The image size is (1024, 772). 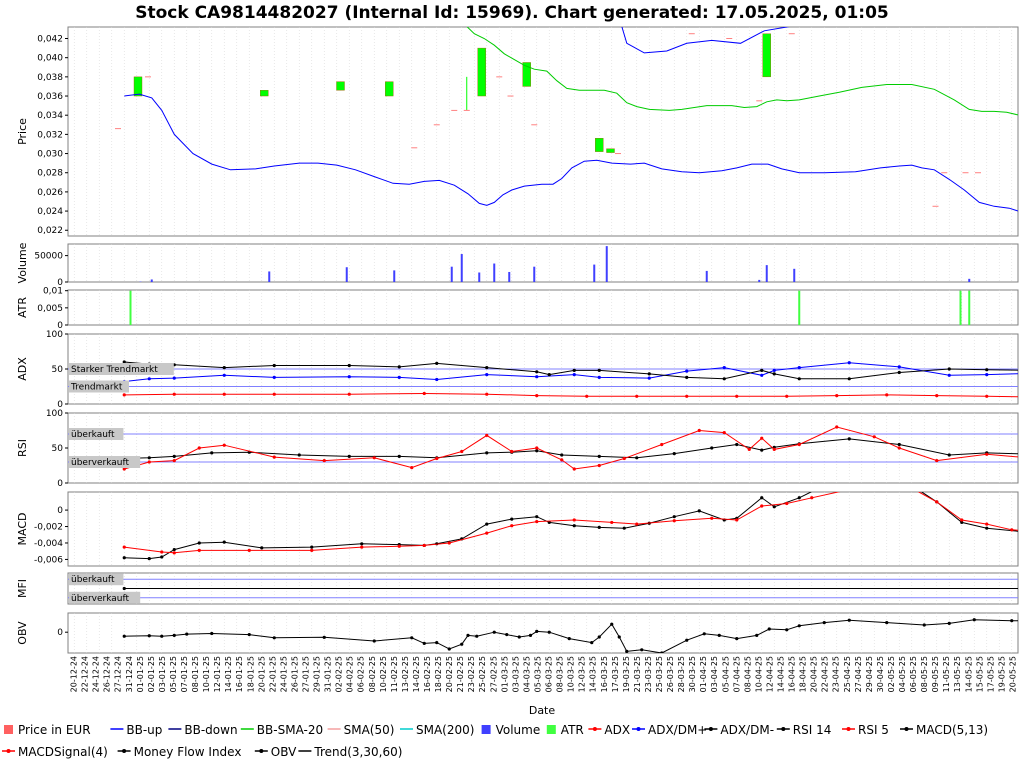 I want to click on date-tick-label: 10-04-25, so click(x=758, y=674).